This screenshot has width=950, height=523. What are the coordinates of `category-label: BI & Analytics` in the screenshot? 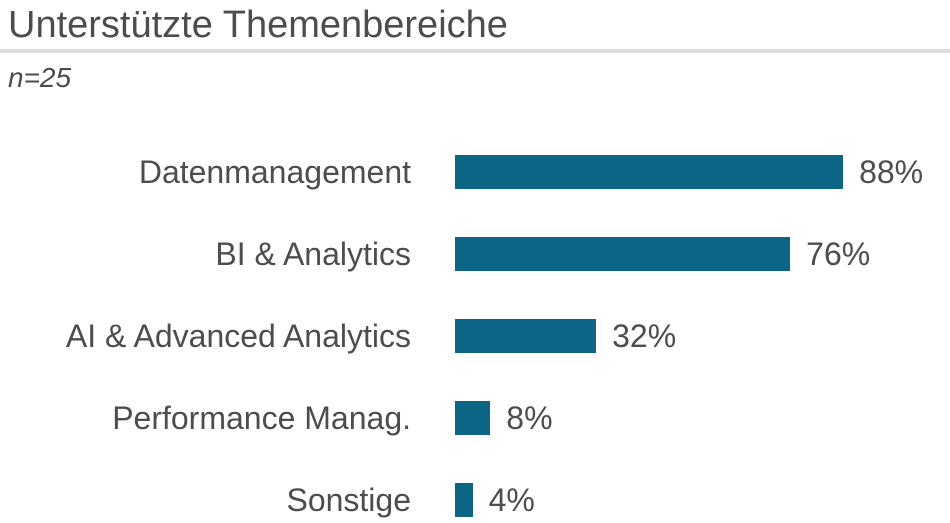 It's located at (313, 253).